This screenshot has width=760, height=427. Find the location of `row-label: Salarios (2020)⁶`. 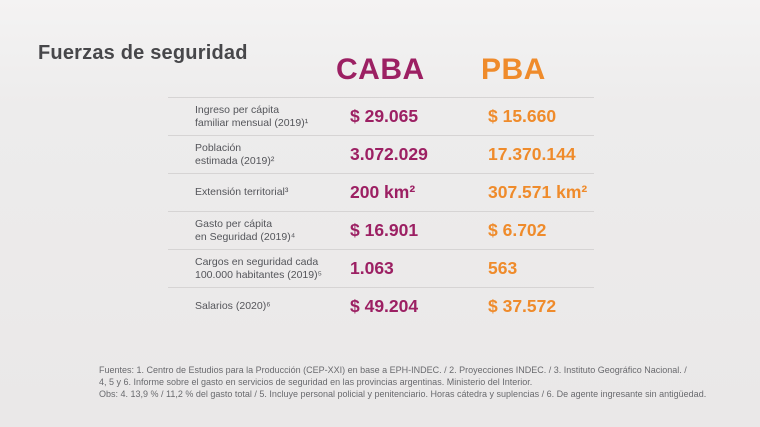

row-label: Salarios (2020)⁶ is located at coordinates (233, 306).